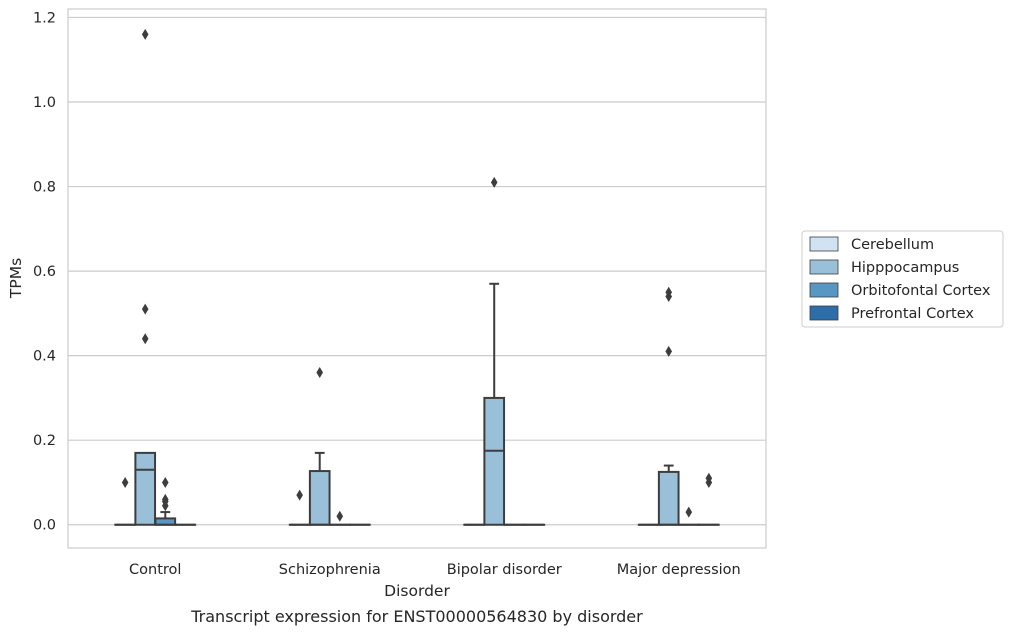  What do you see at coordinates (330, 570) in the screenshot?
I see `x-tick-label: Schizophrenia` at bounding box center [330, 570].